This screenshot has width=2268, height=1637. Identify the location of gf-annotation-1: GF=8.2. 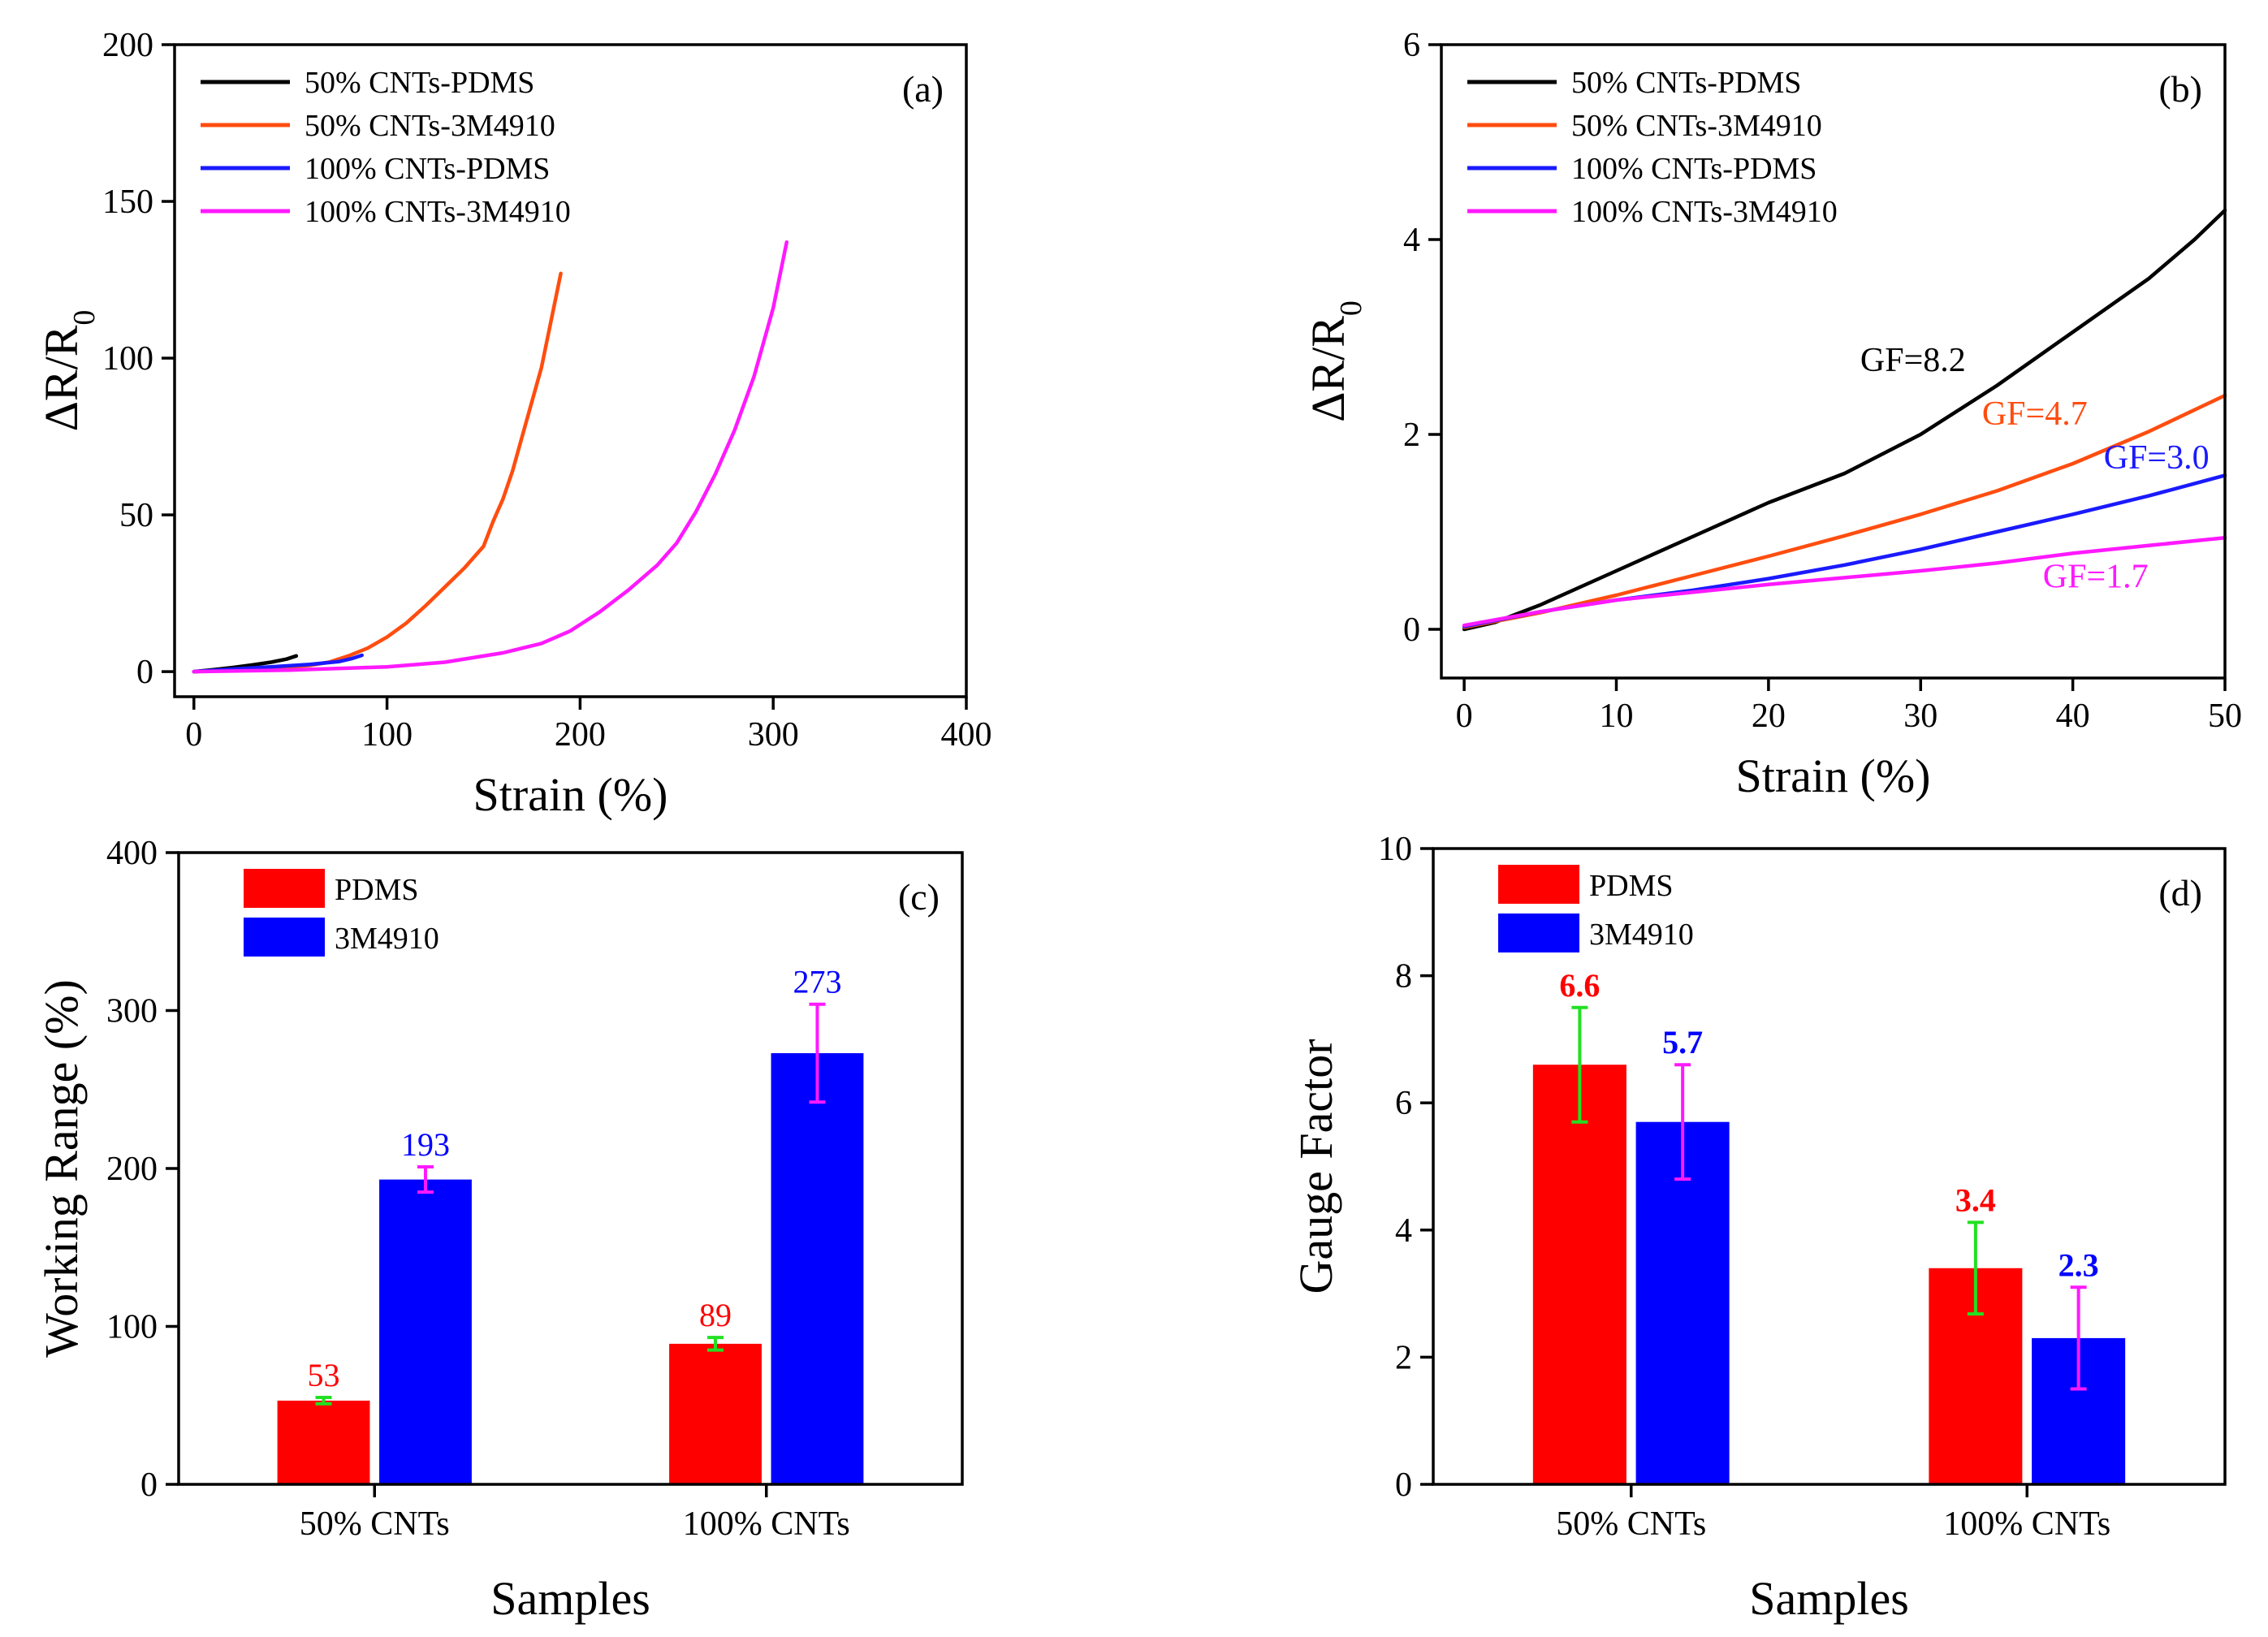
(1913, 360).